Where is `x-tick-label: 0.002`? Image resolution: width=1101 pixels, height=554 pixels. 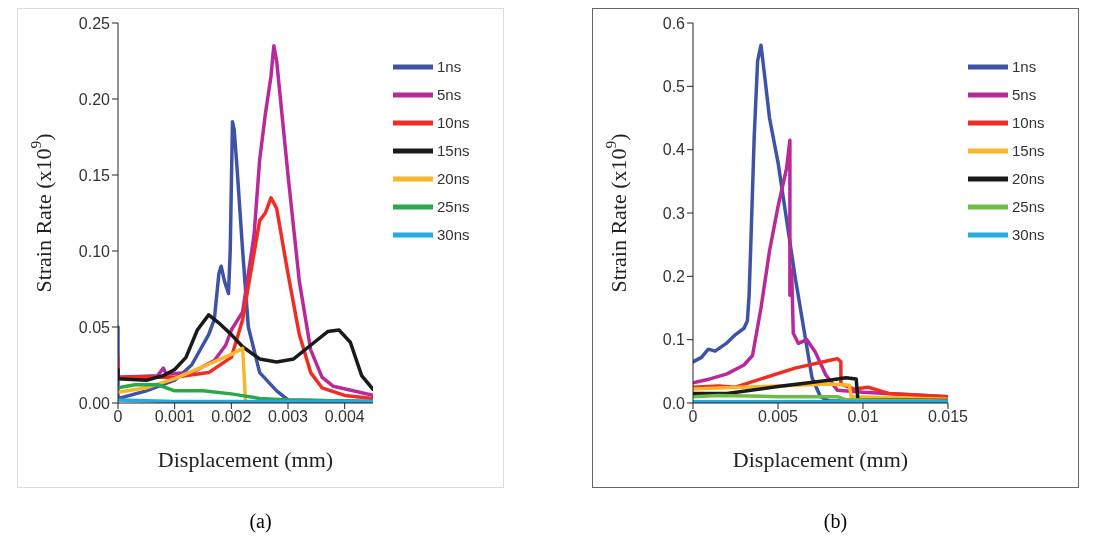 x-tick-label: 0.002 is located at coordinates (231, 417).